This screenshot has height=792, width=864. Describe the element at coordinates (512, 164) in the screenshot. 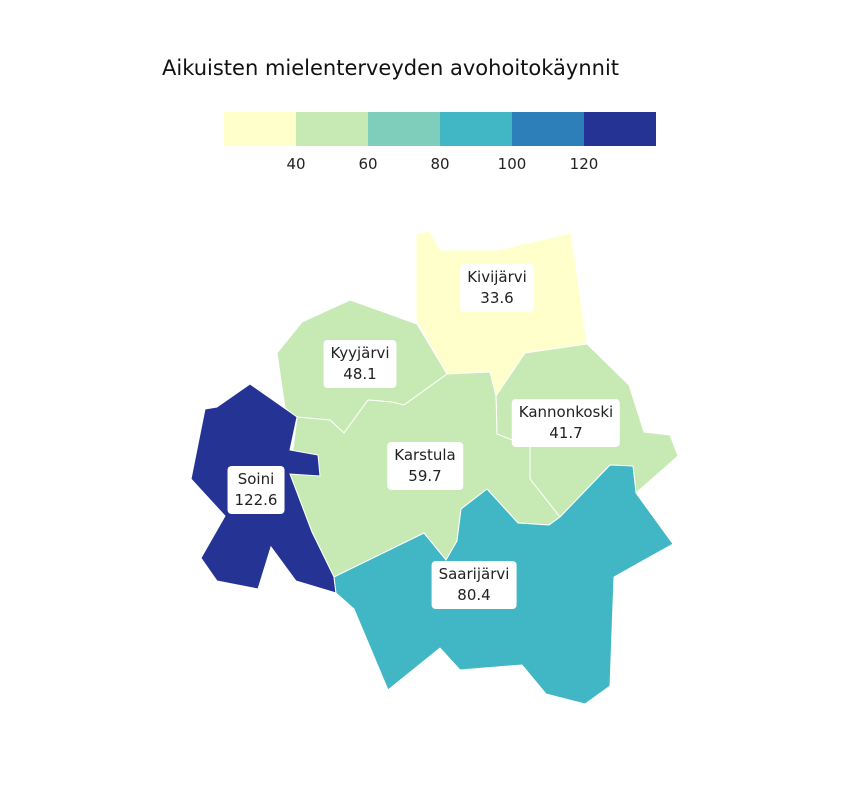

I see `legend-tick-100: 100` at that location.